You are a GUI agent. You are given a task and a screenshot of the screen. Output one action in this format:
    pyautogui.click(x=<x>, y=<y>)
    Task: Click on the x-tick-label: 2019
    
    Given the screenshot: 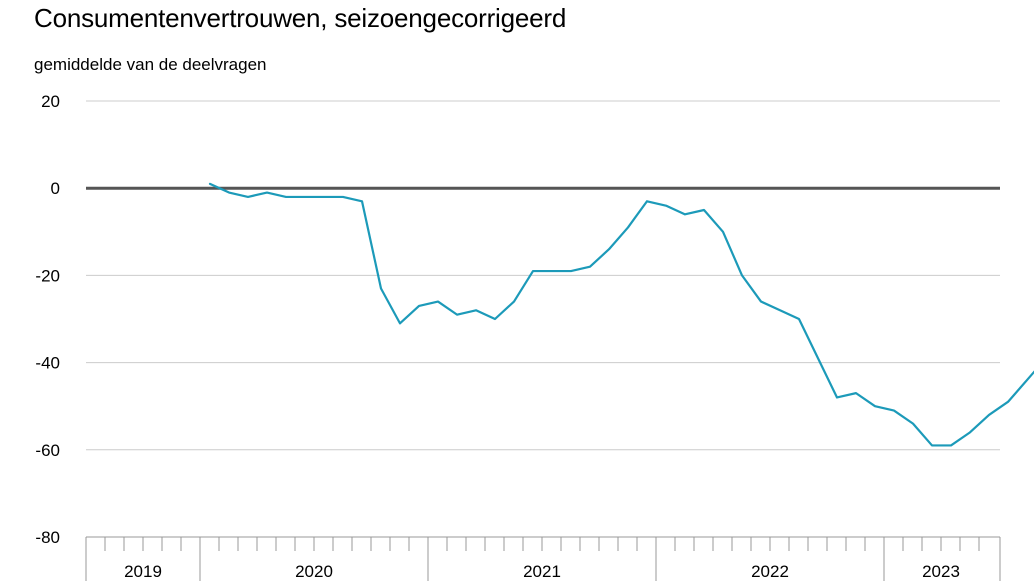 What is the action you would take?
    pyautogui.click(x=143, y=571)
    